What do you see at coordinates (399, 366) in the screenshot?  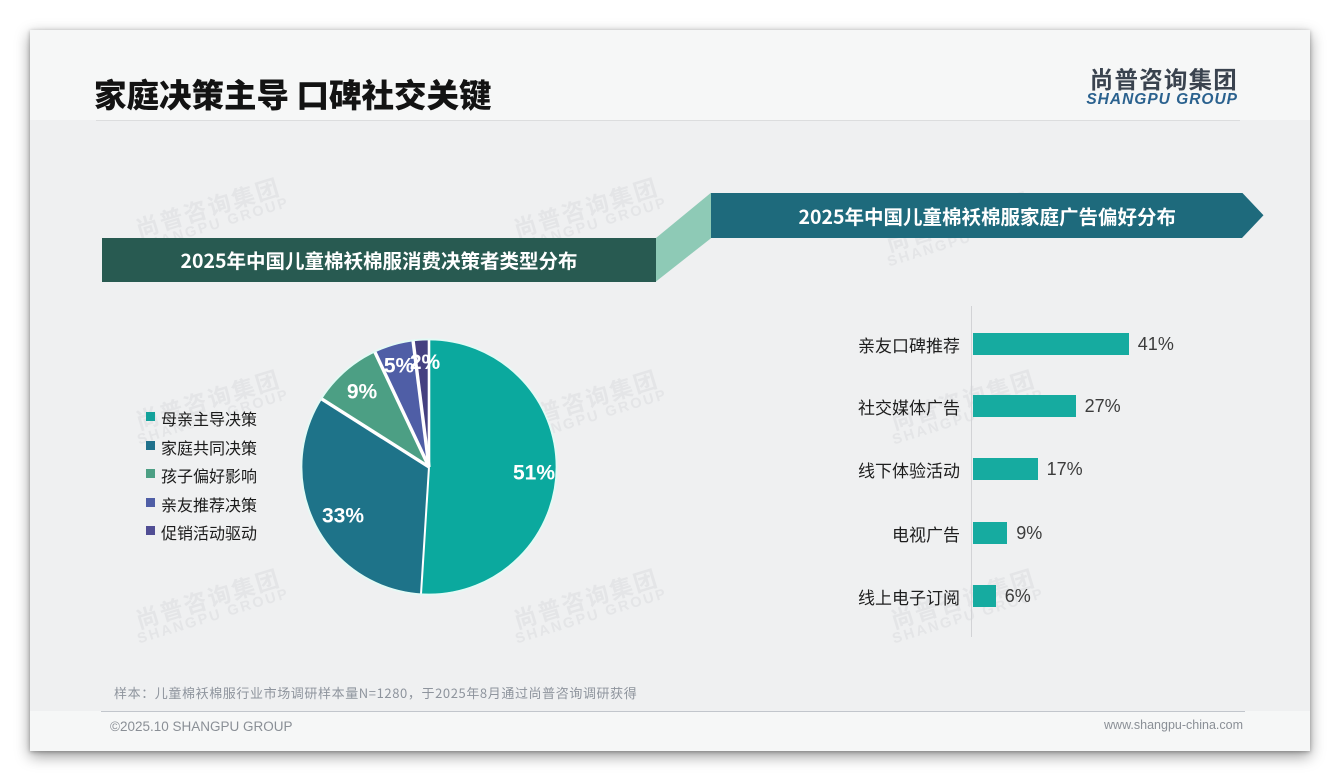 I see `svg-text: 5%` at bounding box center [399, 366].